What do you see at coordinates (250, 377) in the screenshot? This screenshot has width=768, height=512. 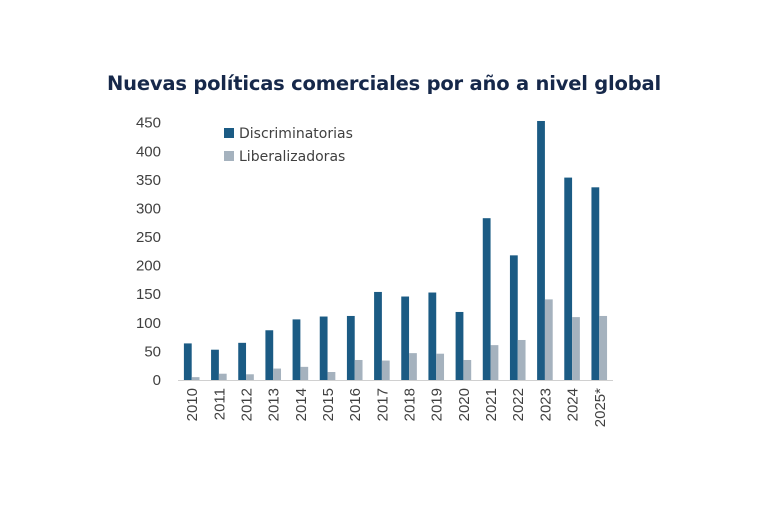 I see `bar-liberalizadoras-2012` at bounding box center [250, 377].